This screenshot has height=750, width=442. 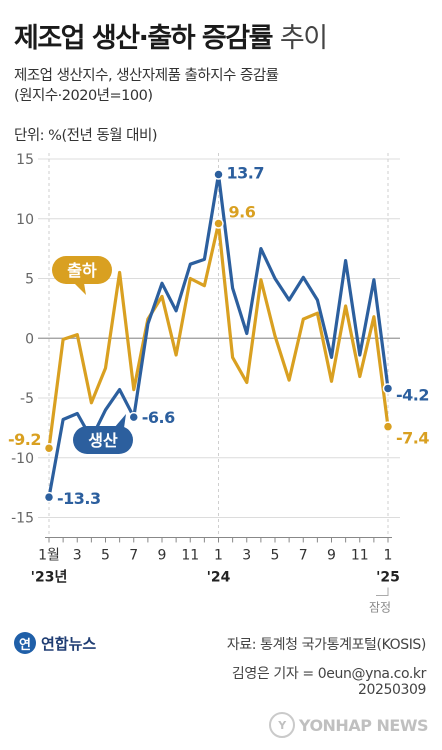 What do you see at coordinates (27, 399) in the screenshot?
I see `y-tick-label: -5` at bounding box center [27, 399].